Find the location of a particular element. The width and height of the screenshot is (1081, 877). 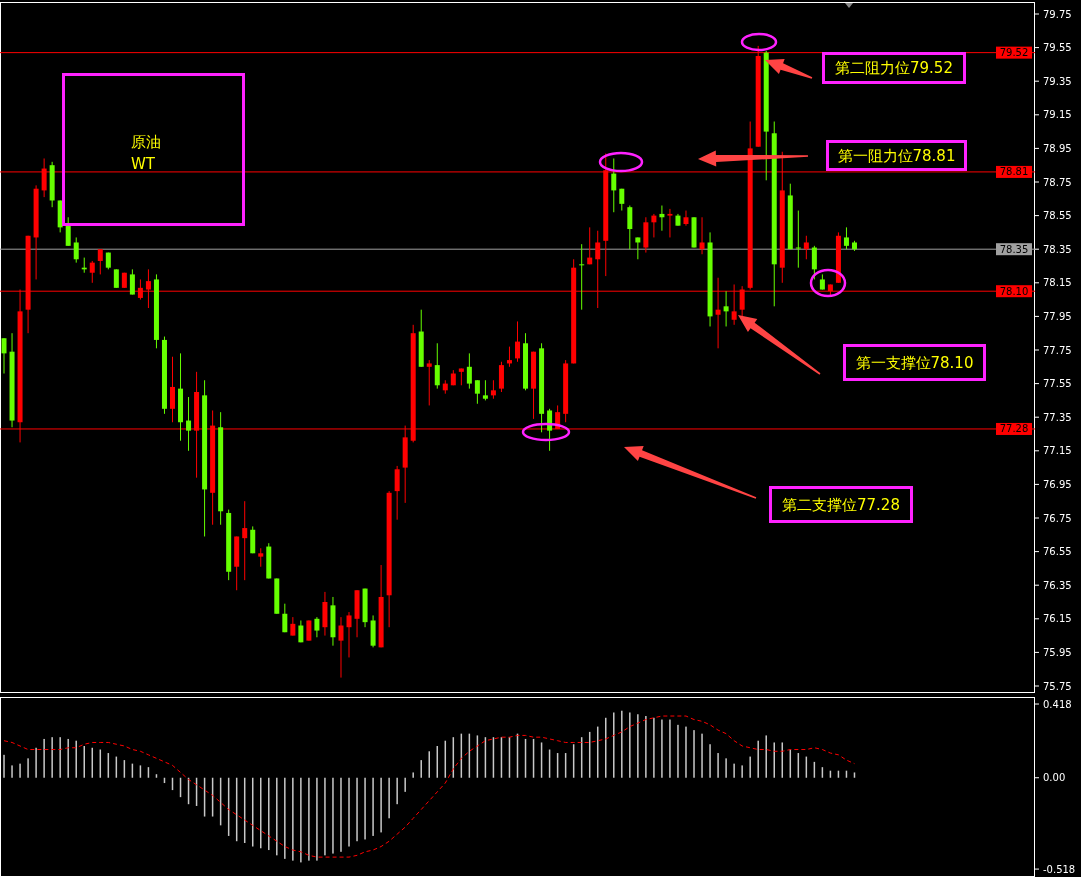

y-tick-label: 78.55 is located at coordinates (1057, 216).